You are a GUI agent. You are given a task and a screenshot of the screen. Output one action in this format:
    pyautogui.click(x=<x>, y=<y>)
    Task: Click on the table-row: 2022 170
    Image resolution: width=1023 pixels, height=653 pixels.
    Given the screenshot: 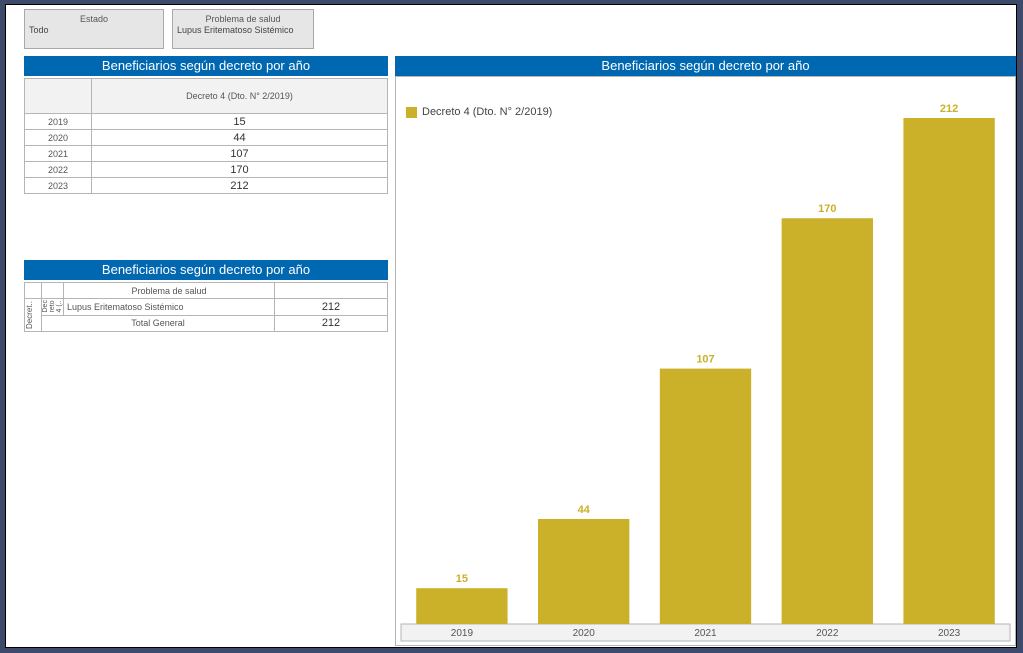 What is the action you would take?
    pyautogui.click(x=206, y=169)
    